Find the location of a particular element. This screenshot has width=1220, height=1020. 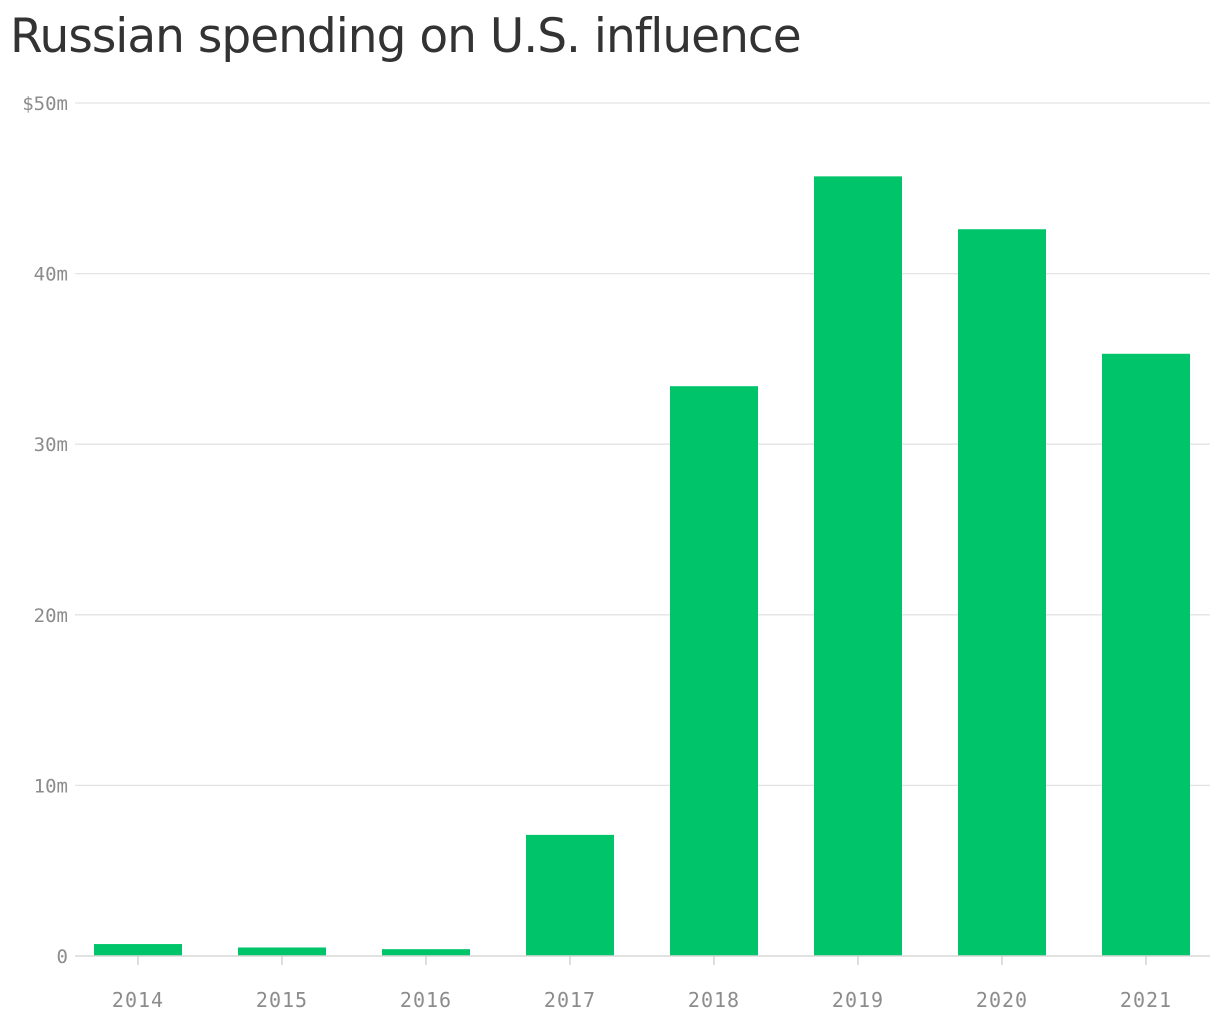

x-tick-label-2019: 2019 is located at coordinates (858, 1000).